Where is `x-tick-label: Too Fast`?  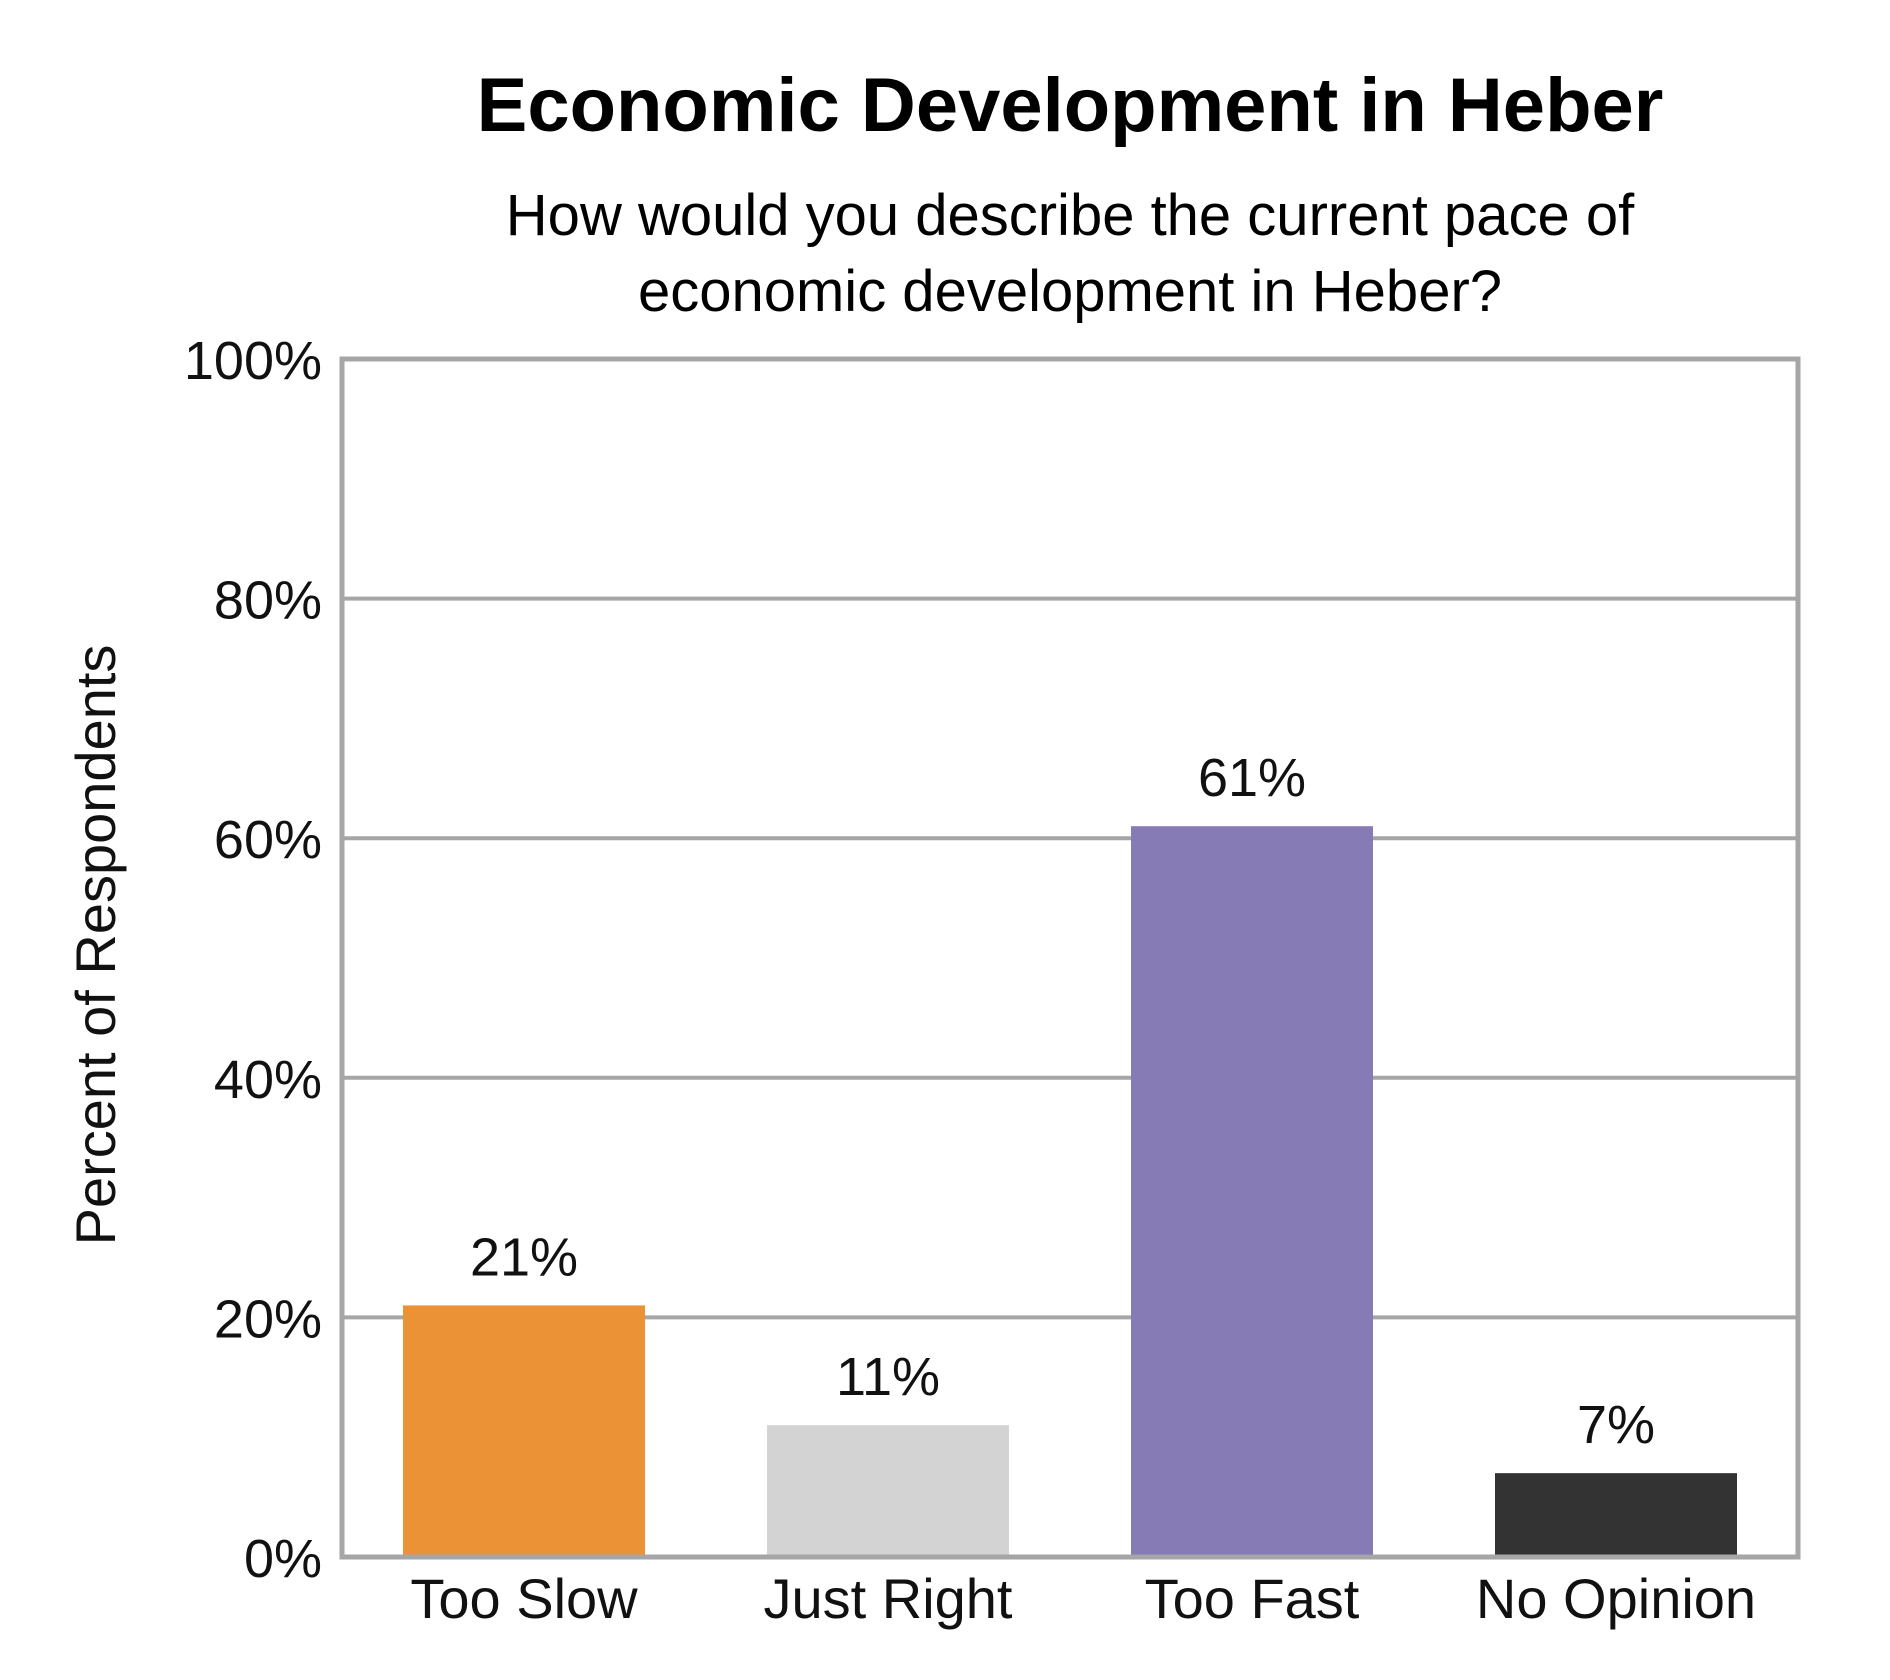 x-tick-label: Too Fast is located at coordinates (1252, 1598).